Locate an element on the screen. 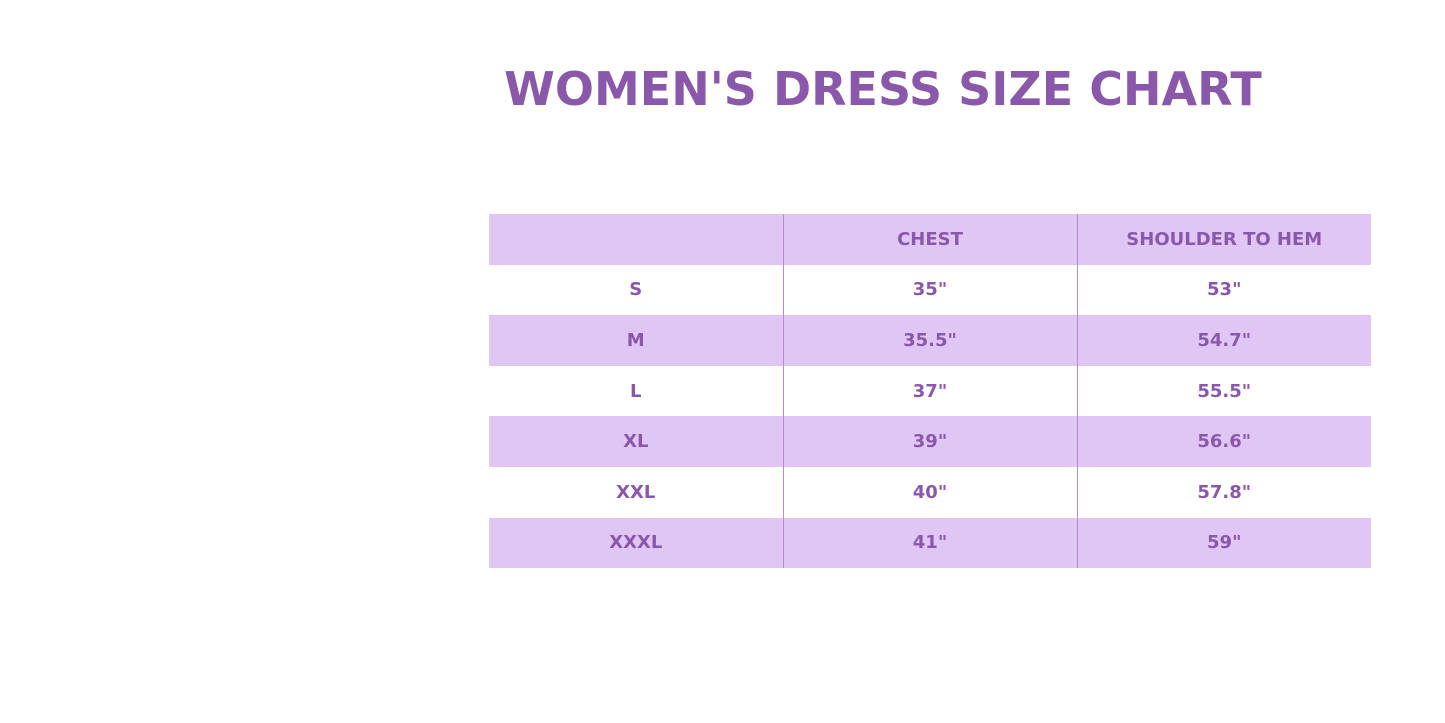 The height and width of the screenshot is (723, 1445). header-size is located at coordinates (636, 239).